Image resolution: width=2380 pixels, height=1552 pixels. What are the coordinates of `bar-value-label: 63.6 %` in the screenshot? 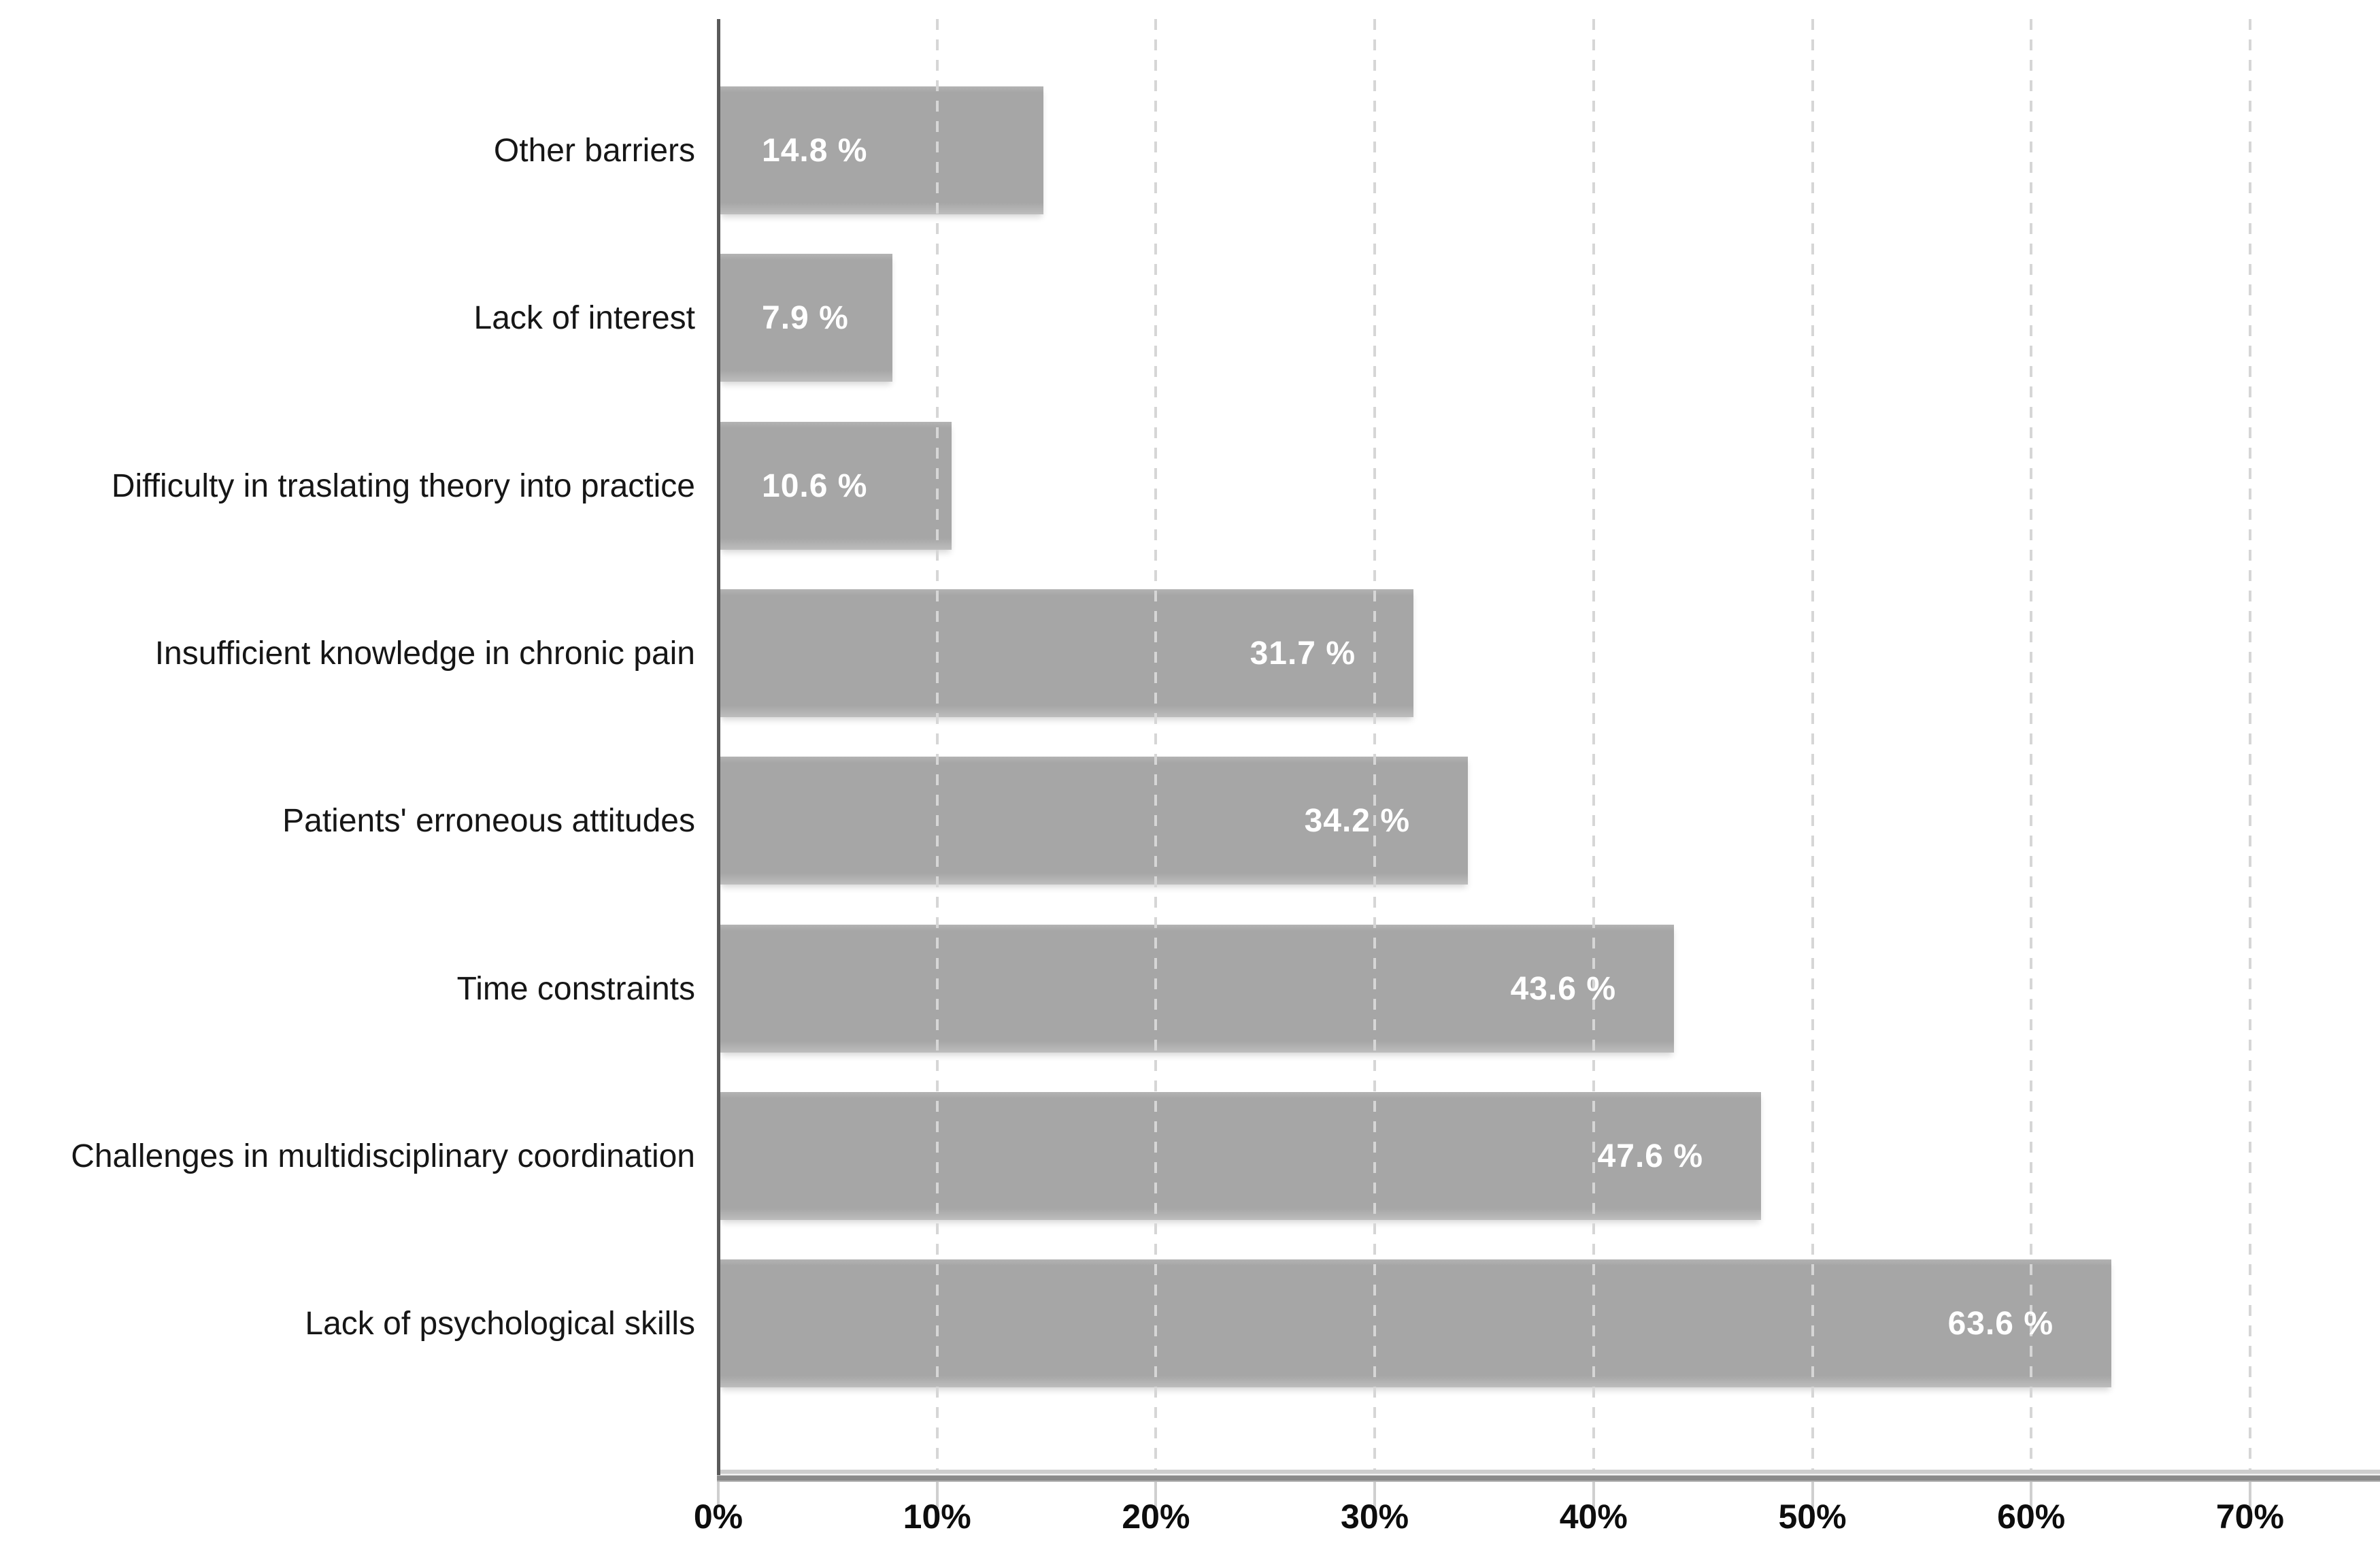 It's located at (2000, 1324).